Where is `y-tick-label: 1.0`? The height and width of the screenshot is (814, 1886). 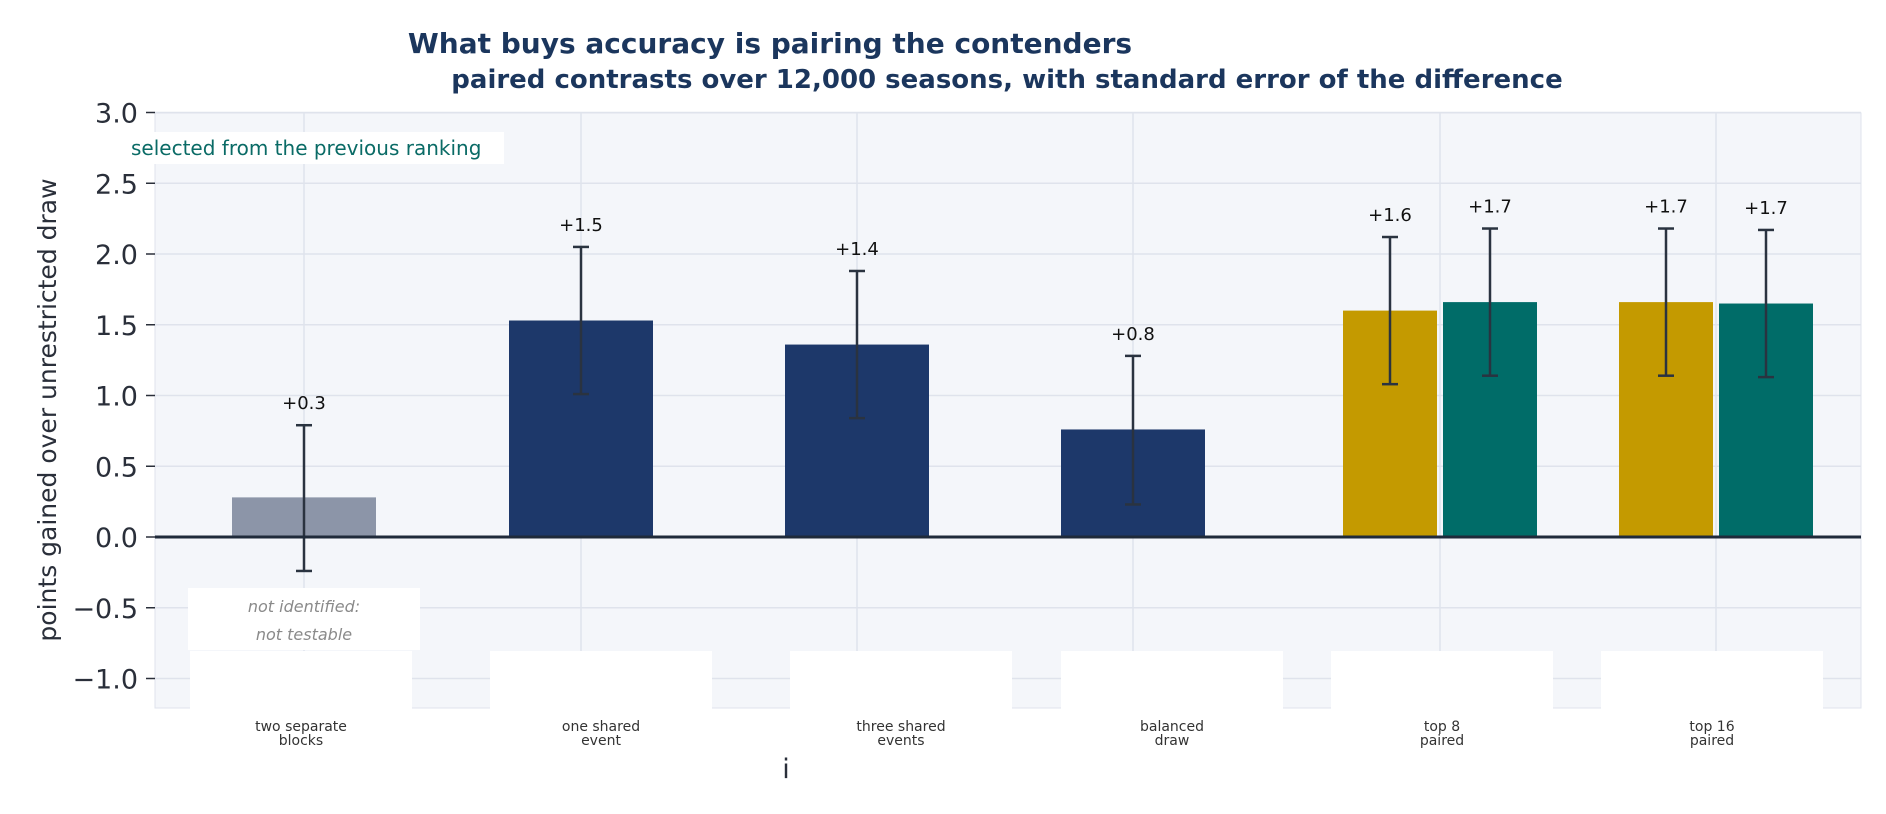 y-tick-label: 1.0 is located at coordinates (116, 397).